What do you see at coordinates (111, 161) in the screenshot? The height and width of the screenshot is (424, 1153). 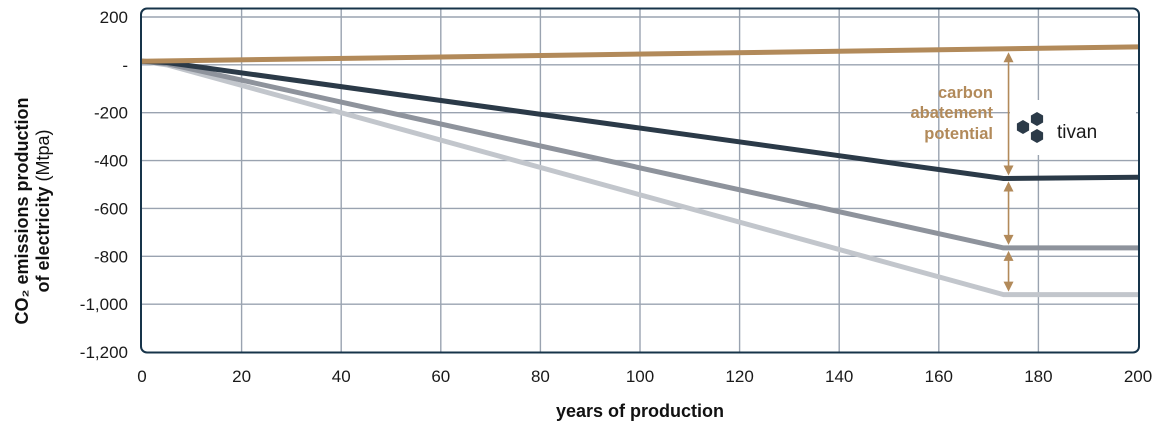 I see `y-tick-label: -400` at bounding box center [111, 161].